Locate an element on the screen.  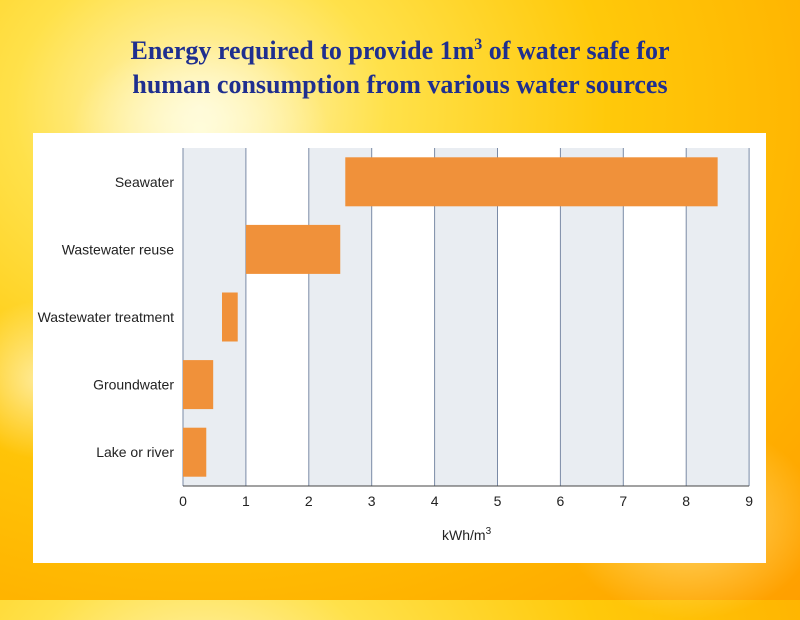
title-line1-end: of water safe for is located at coordinates (576, 50).